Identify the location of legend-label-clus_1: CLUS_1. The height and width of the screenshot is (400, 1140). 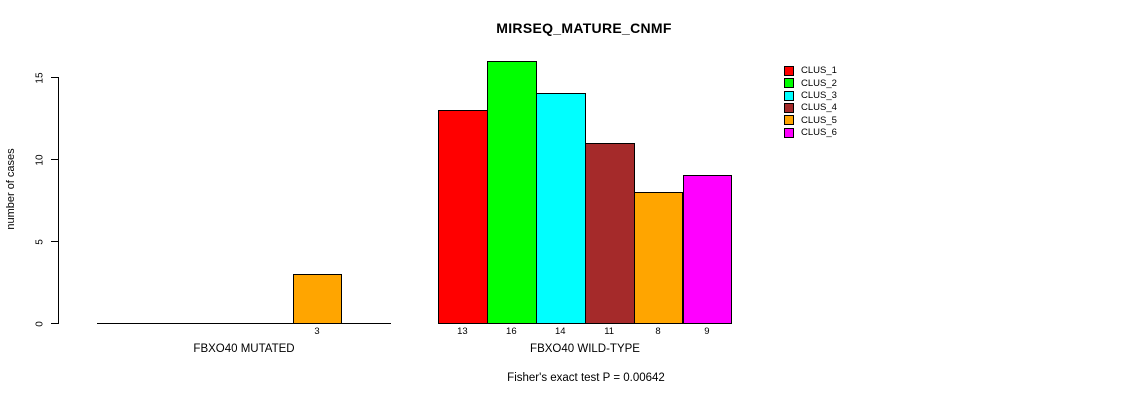
(819, 71).